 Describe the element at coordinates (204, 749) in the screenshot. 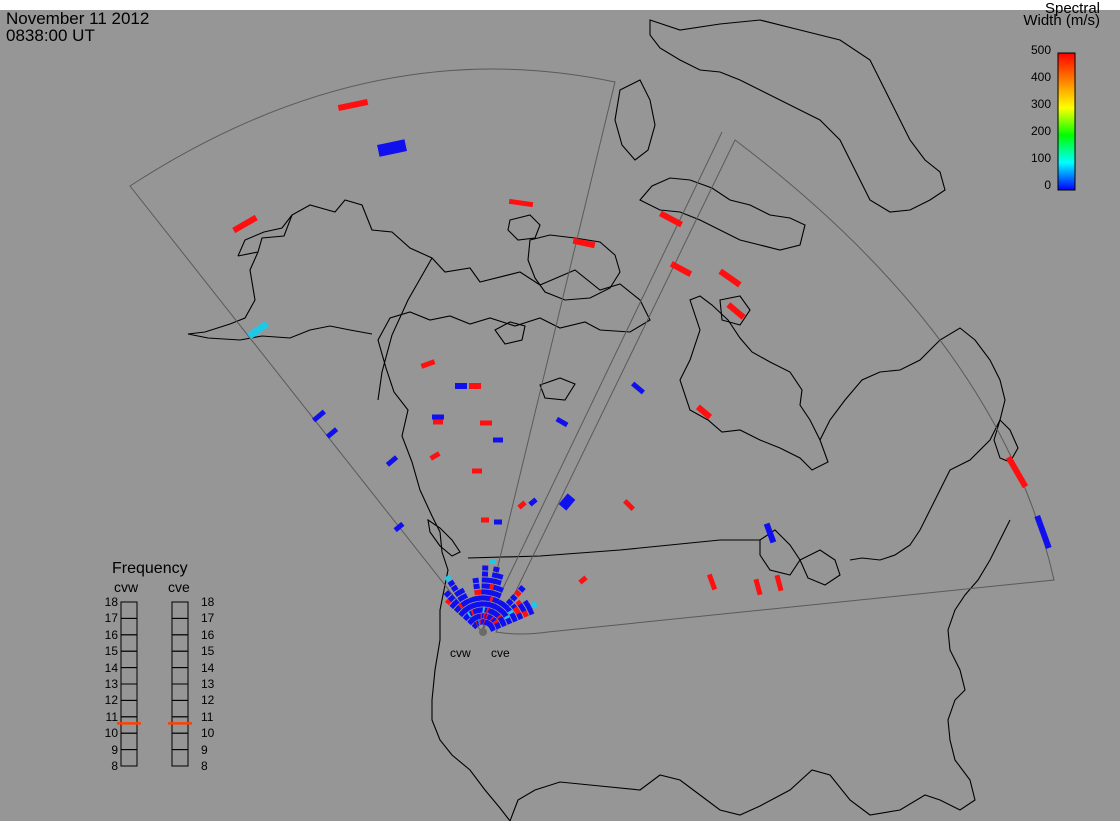

I see `frequency-scale-label: 9` at that location.